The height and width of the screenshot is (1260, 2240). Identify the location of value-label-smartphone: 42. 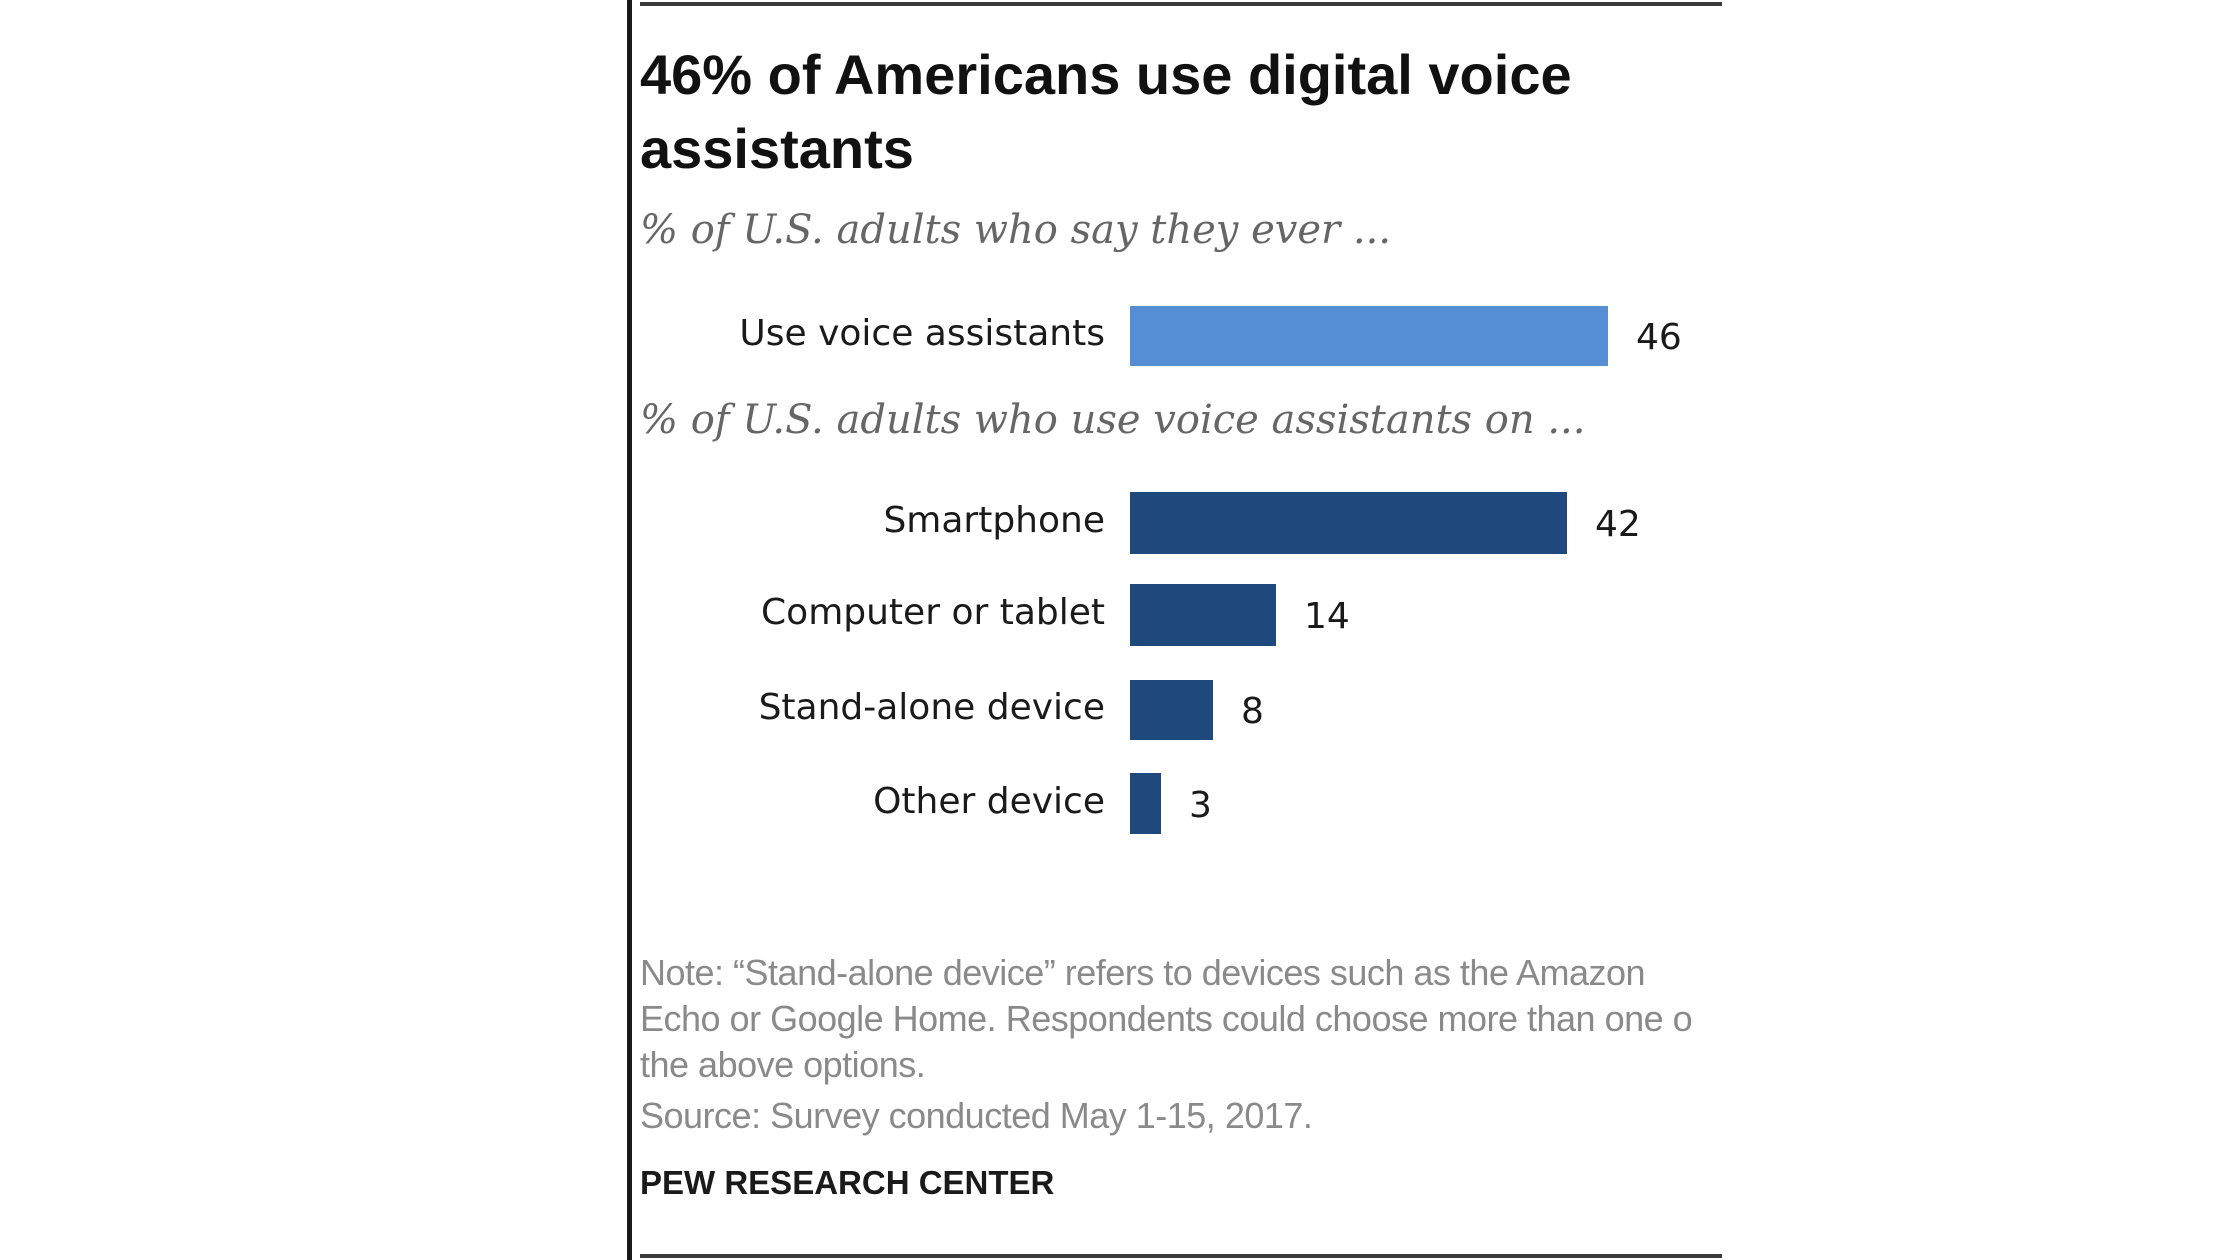
(1618, 524).